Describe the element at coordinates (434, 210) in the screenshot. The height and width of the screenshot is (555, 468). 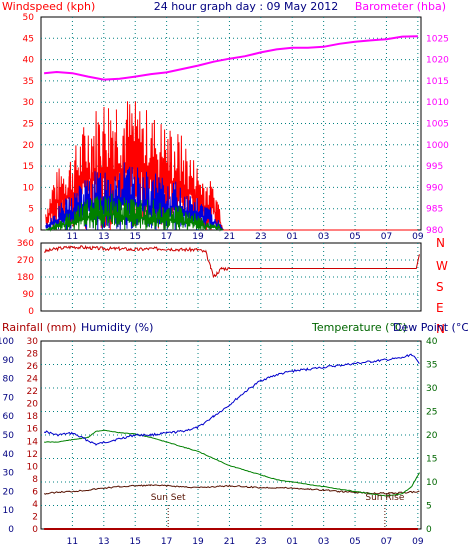
I see `barometer-tick: 985` at that location.